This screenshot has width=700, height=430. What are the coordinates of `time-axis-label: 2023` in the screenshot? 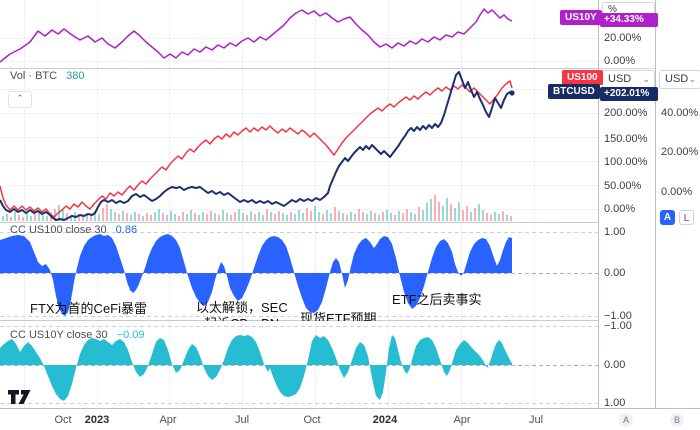 It's located at (97, 420).